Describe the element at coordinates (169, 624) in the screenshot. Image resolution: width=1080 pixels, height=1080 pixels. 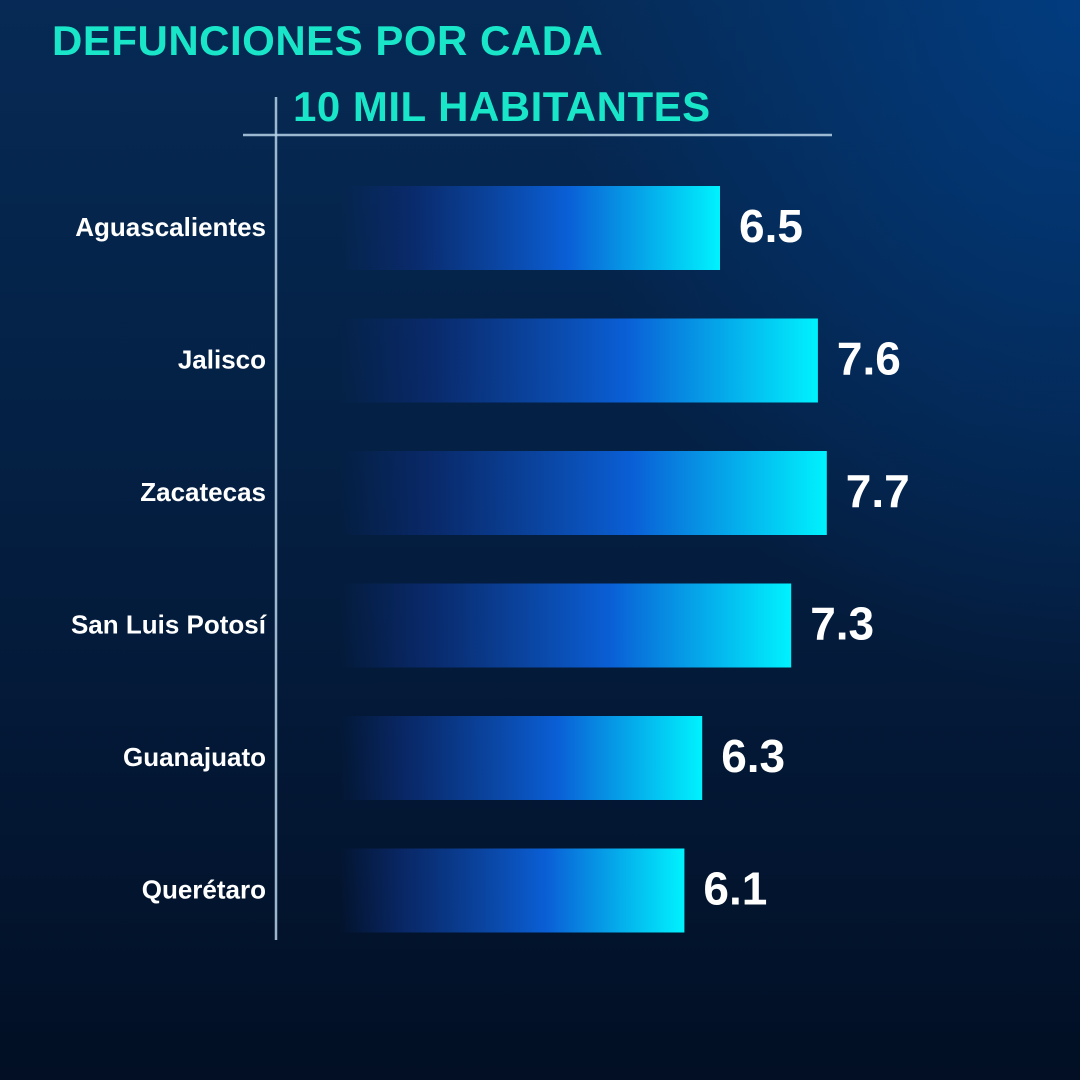
I see `category-label: San Luis Potosí` at that location.